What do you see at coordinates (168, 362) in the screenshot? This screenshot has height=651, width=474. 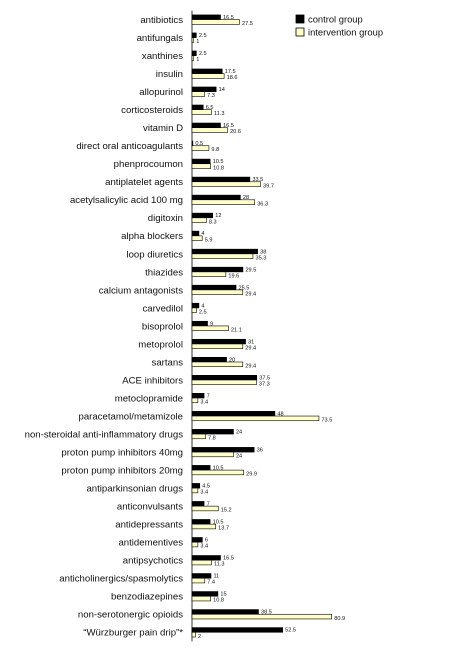 I see `category-label: sartans` at bounding box center [168, 362].